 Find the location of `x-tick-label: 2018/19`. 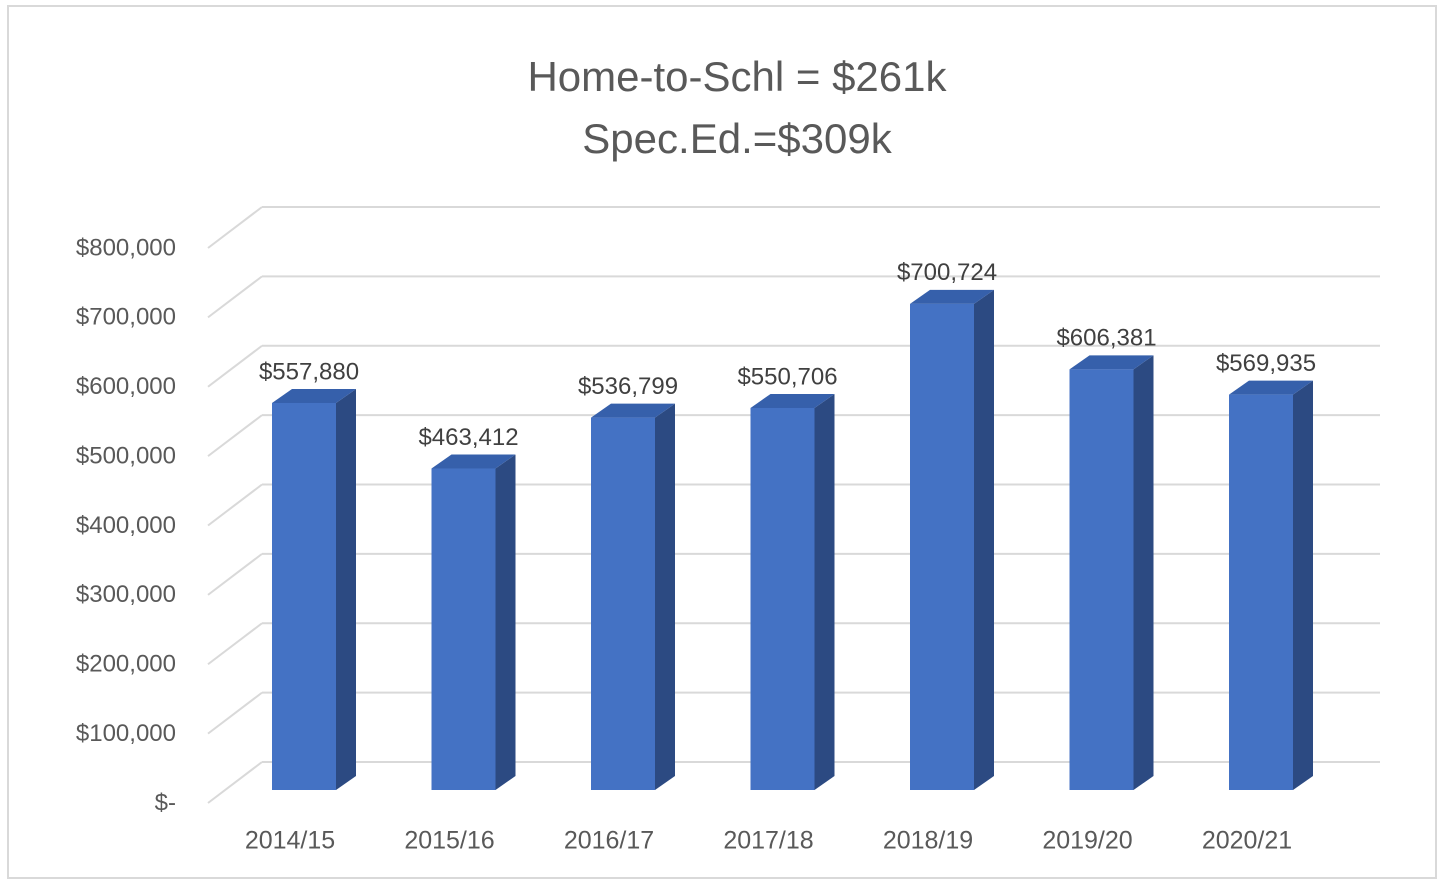

x-tick-label: 2018/19 is located at coordinates (928, 841).